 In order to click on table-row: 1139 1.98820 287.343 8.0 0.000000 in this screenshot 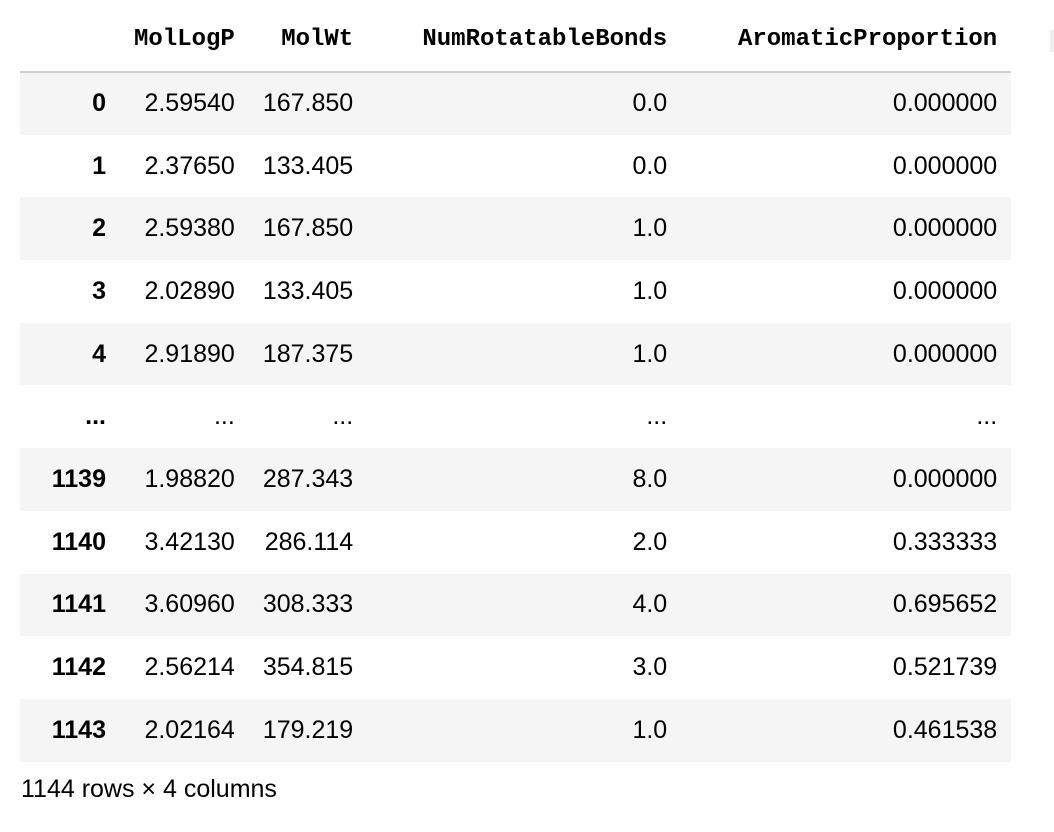, I will do `click(516, 479)`.